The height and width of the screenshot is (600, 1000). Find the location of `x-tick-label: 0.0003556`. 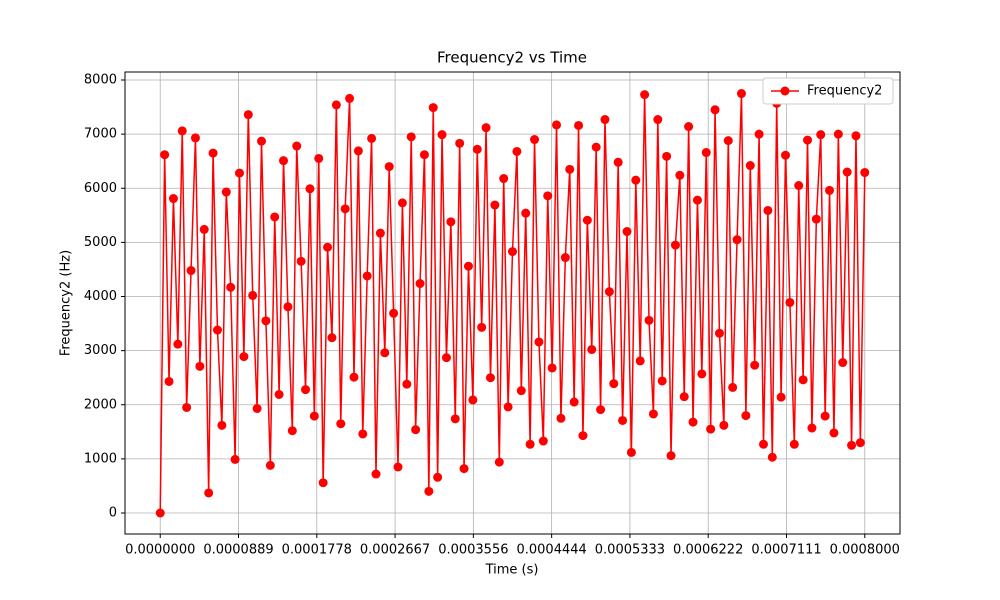

x-tick-label: 0.0003556 is located at coordinates (473, 550).